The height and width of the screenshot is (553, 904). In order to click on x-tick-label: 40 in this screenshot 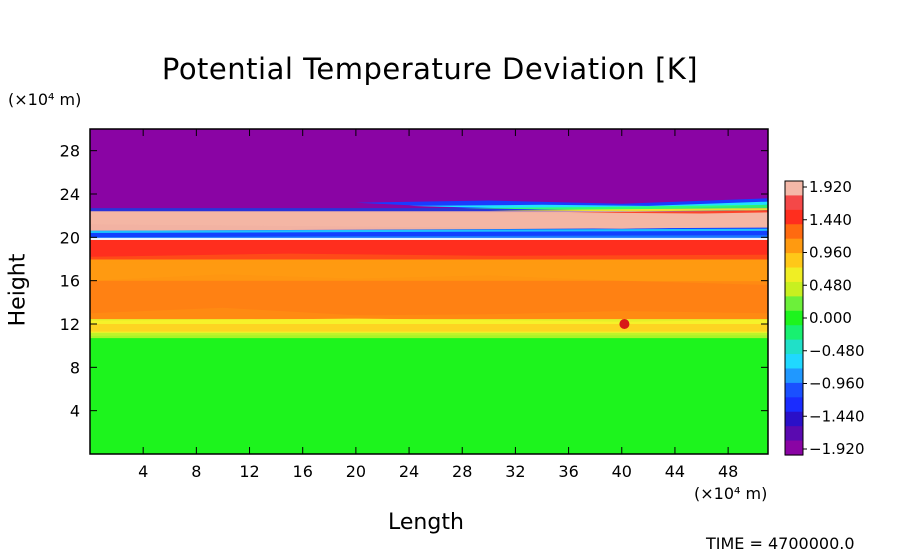, I will do `click(622, 471)`.